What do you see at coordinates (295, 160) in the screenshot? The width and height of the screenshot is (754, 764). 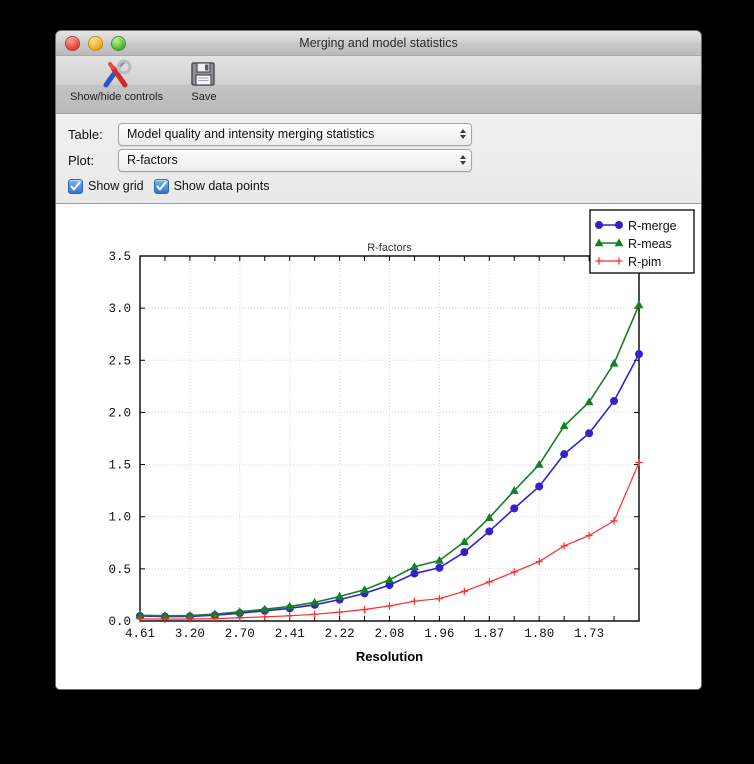 I see `plot-select: R-factors` at bounding box center [295, 160].